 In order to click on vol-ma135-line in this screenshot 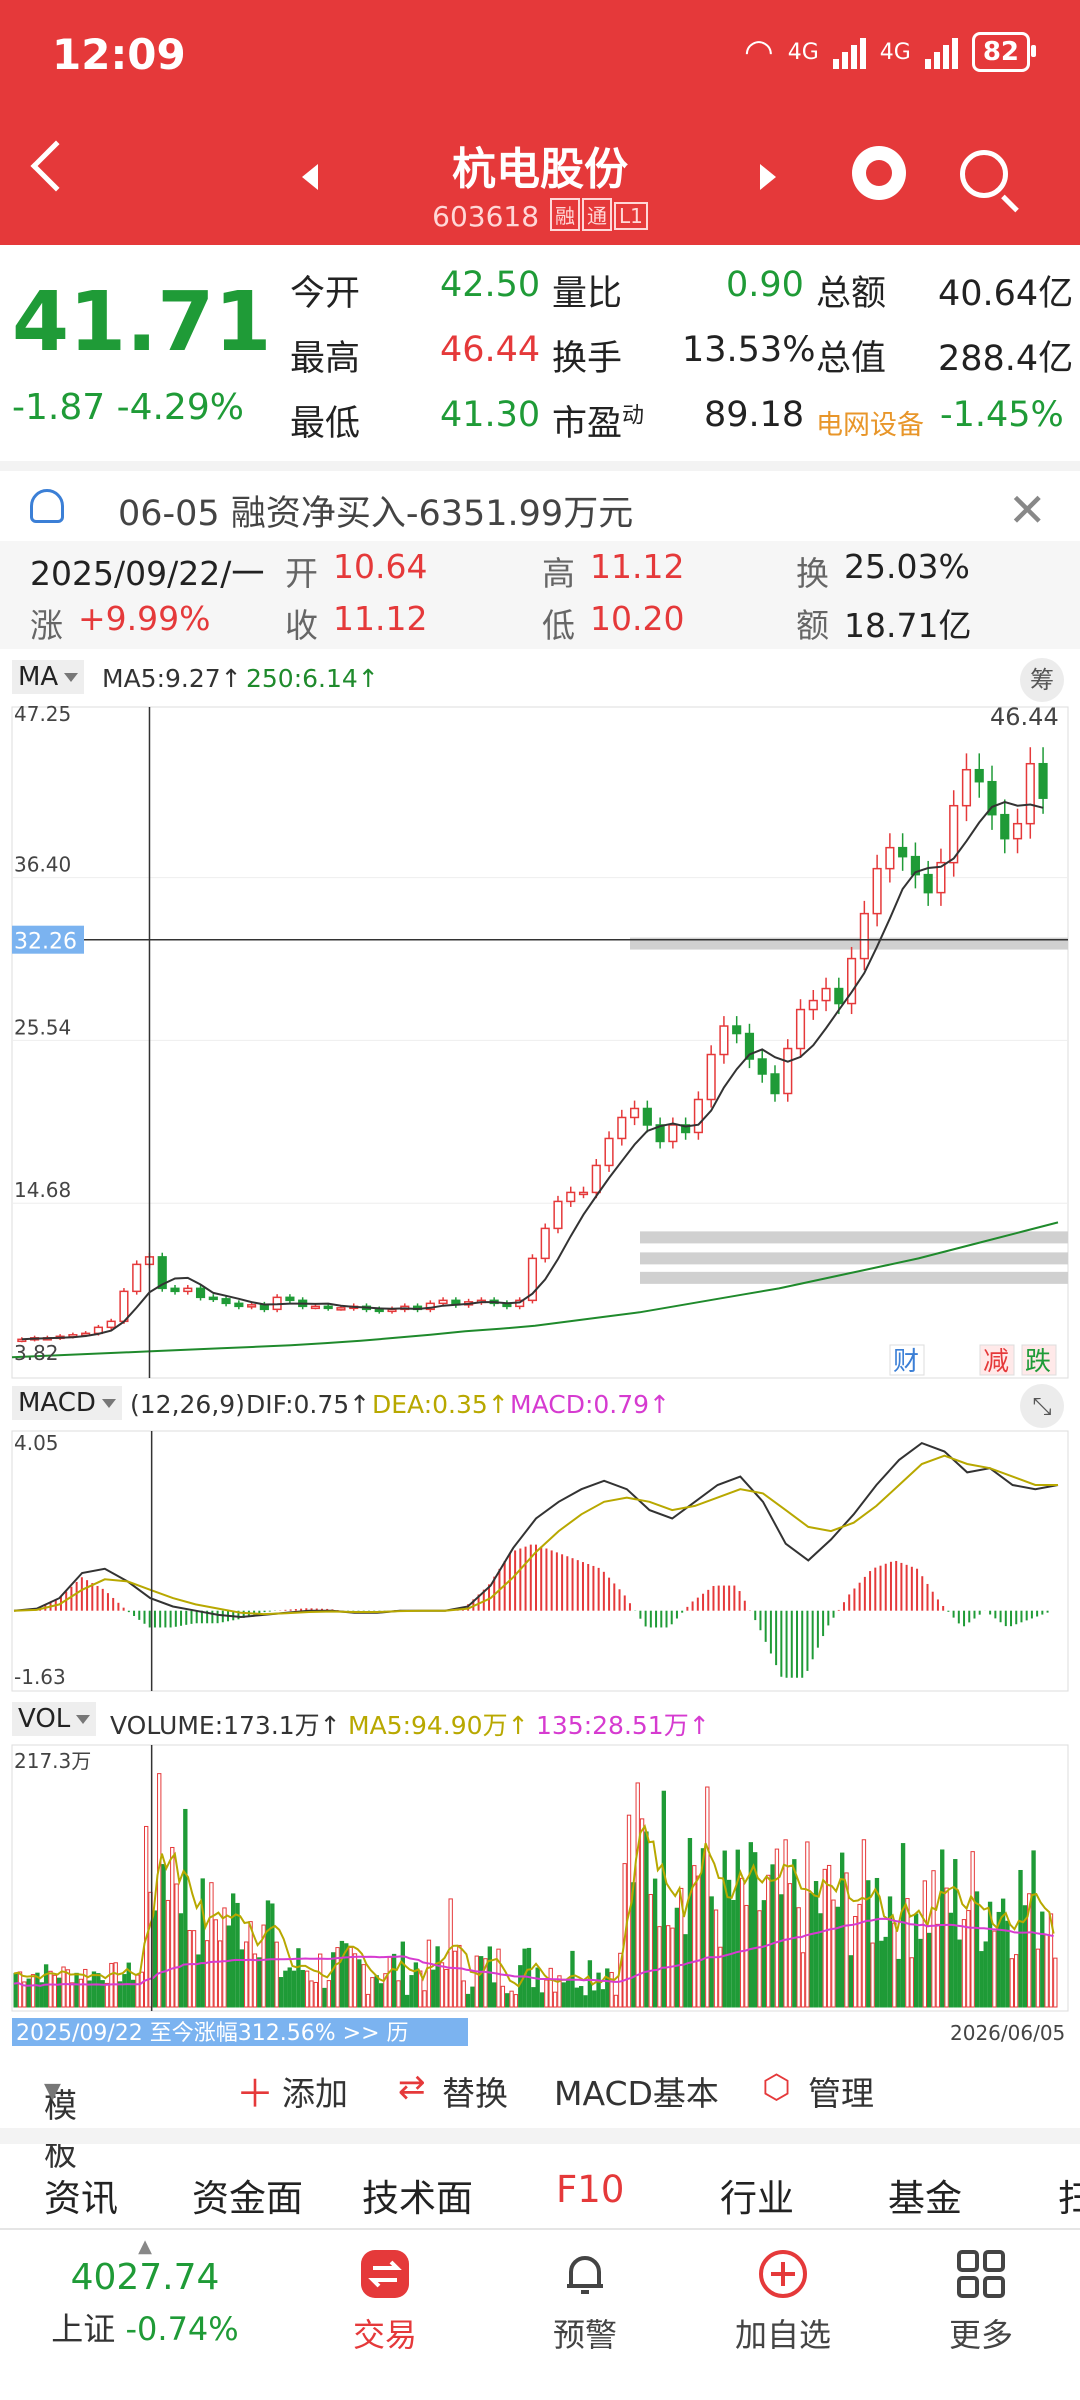, I will do `click(533, 1952)`.